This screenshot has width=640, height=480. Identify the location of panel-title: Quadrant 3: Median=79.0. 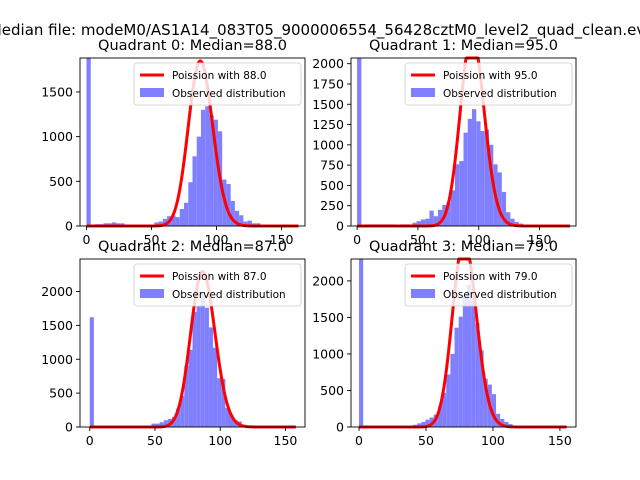
(463, 247).